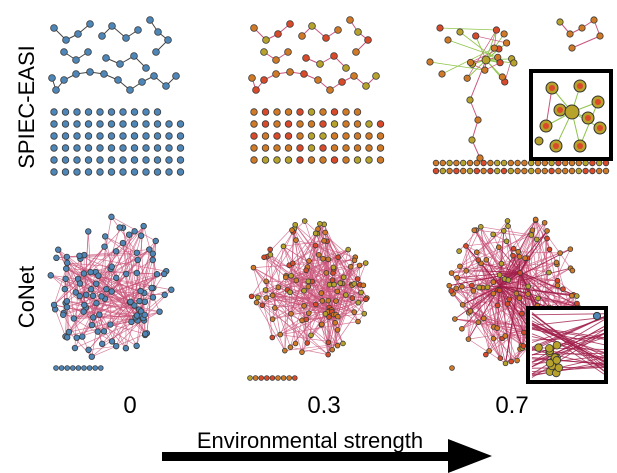 Image resolution: width=617 pixels, height=473 pixels. What do you see at coordinates (310, 440) in the screenshot?
I see `axis-label-environmental-strength: Environmental strength` at bounding box center [310, 440].